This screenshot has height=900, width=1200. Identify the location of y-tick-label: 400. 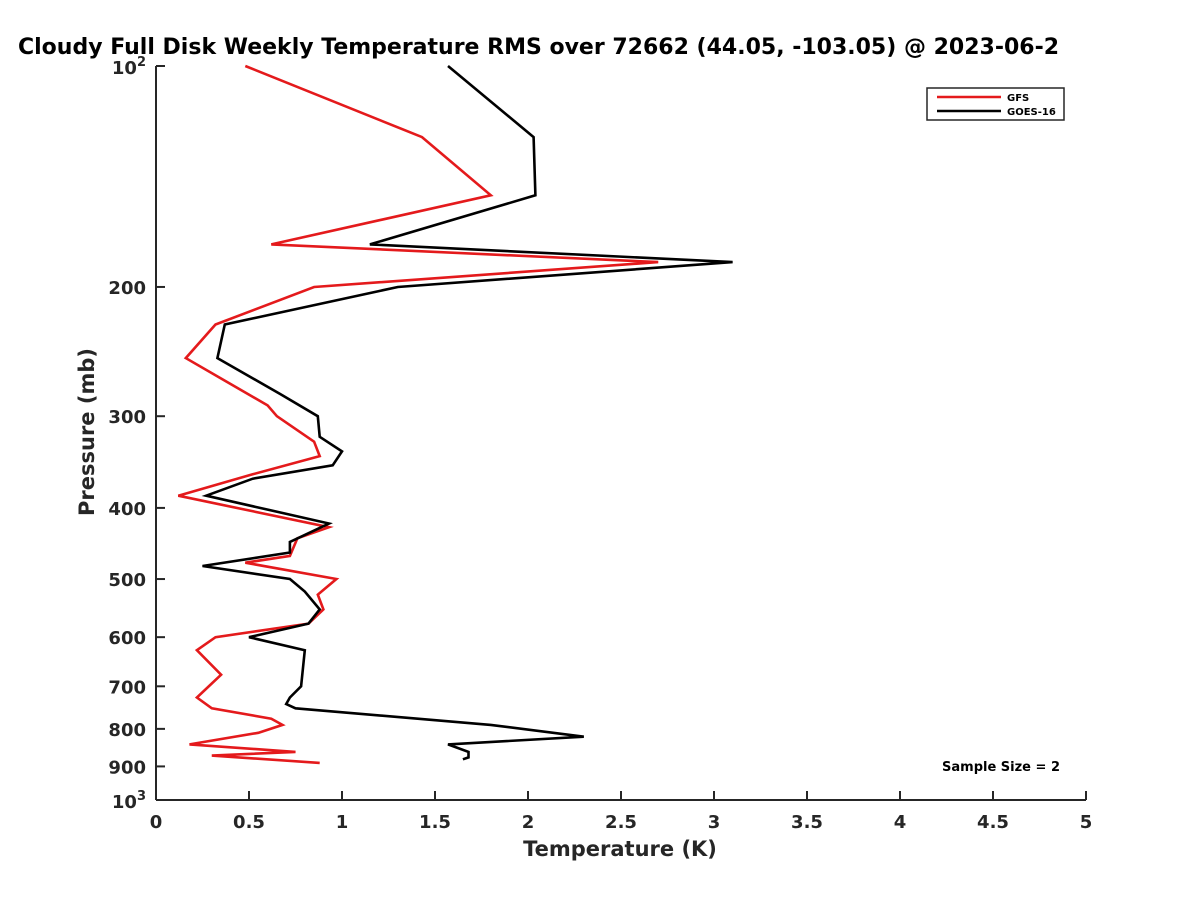
(127, 509).